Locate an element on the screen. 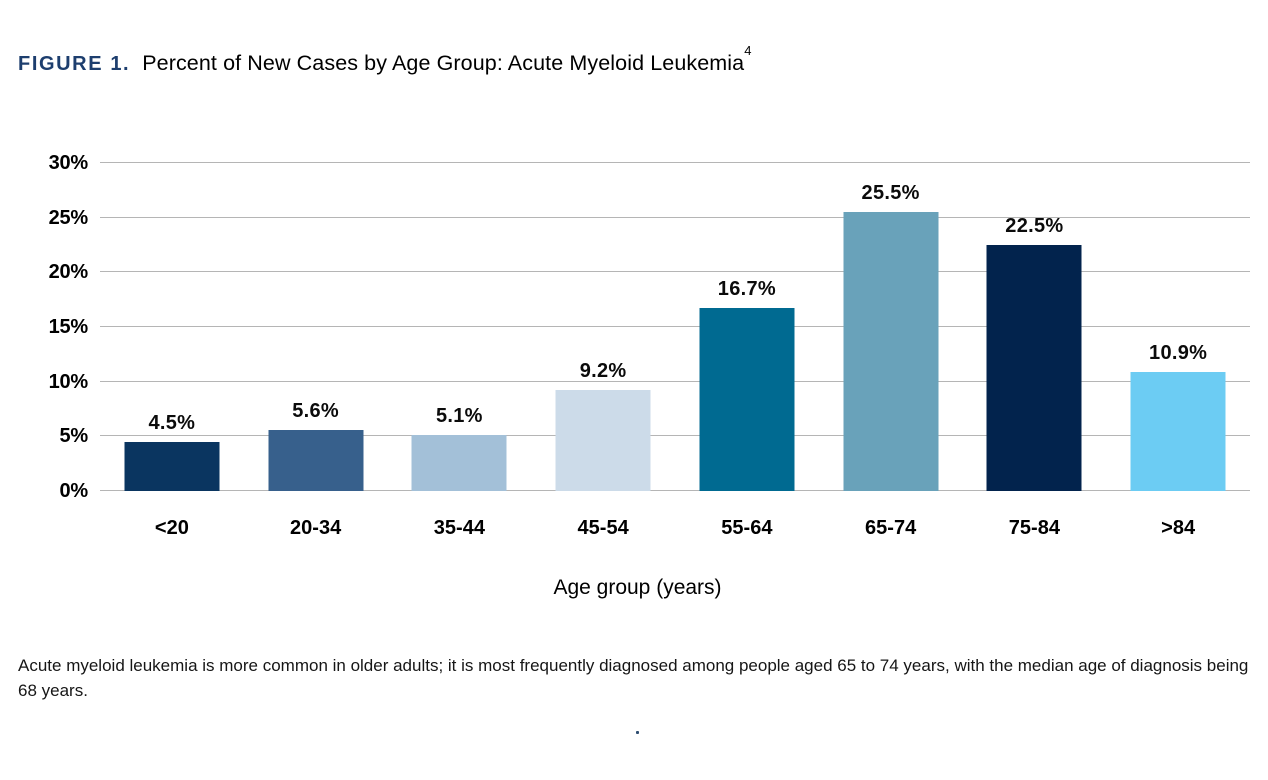 This screenshot has height=780, width=1268. y-tick-label: 10% is located at coordinates (68, 381).